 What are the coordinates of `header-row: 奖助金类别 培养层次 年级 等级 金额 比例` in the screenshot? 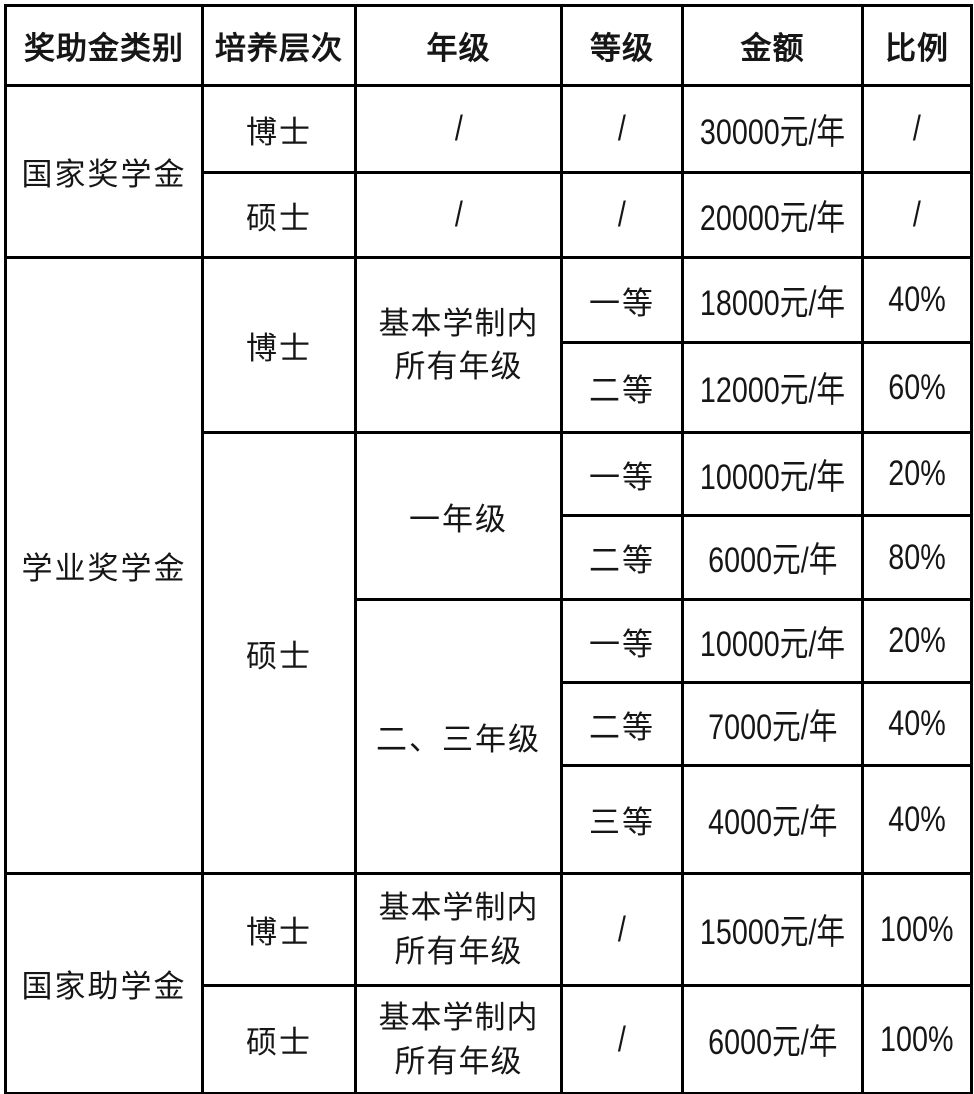 It's located at (488, 45).